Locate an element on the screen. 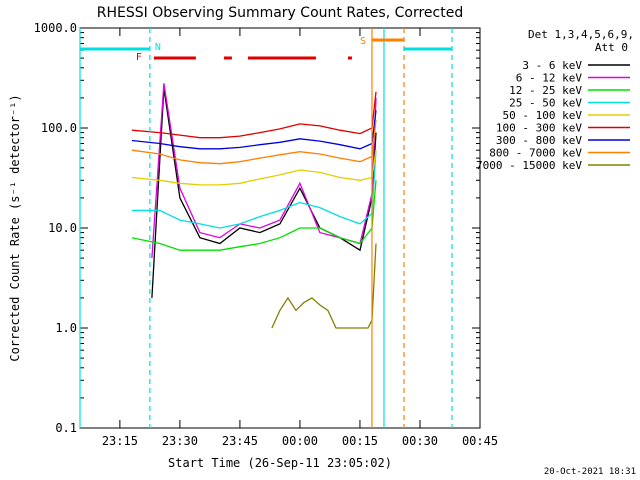  flag-bar-s is located at coordinates (387, 40).